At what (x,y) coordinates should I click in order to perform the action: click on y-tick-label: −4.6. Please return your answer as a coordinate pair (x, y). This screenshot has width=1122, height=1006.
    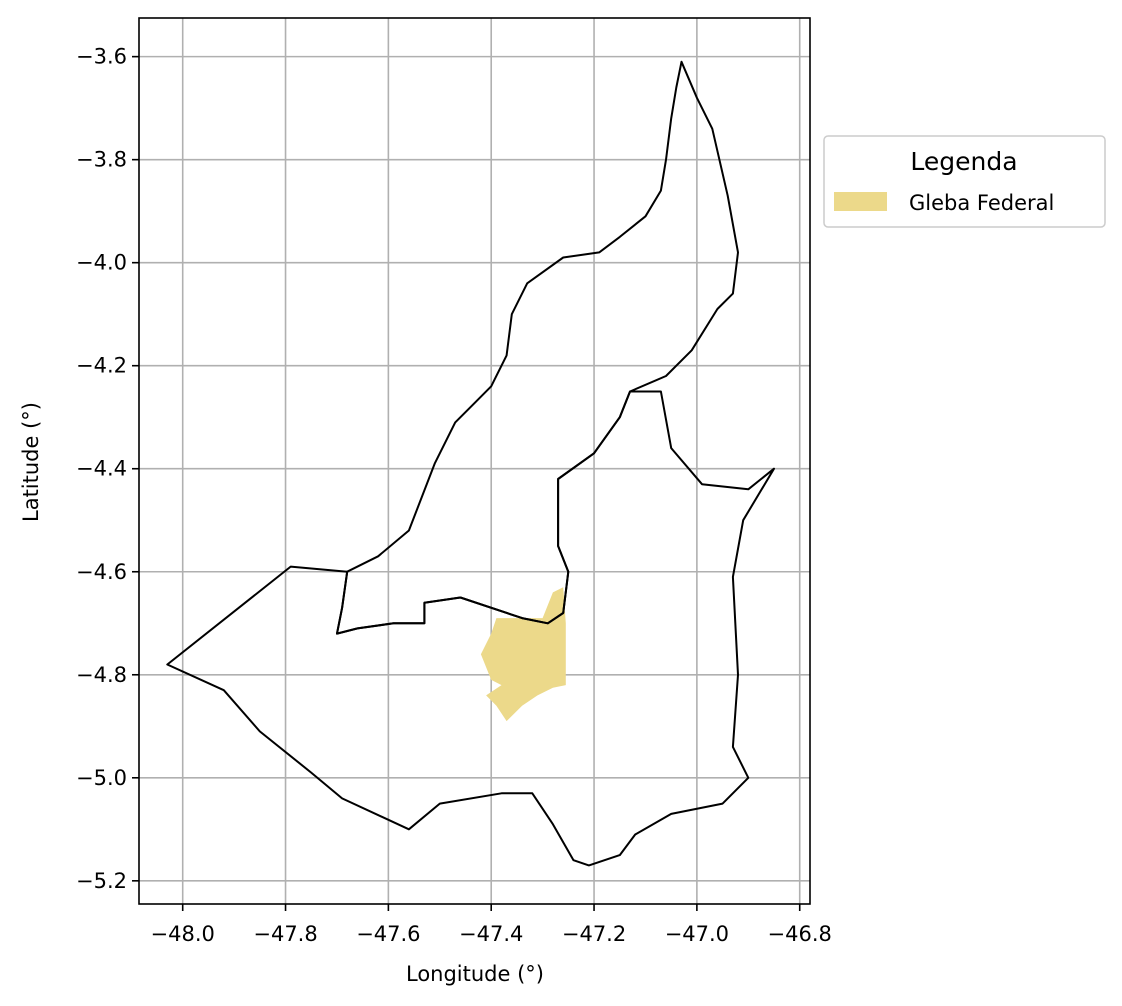
    Looking at the image, I should click on (101, 572).